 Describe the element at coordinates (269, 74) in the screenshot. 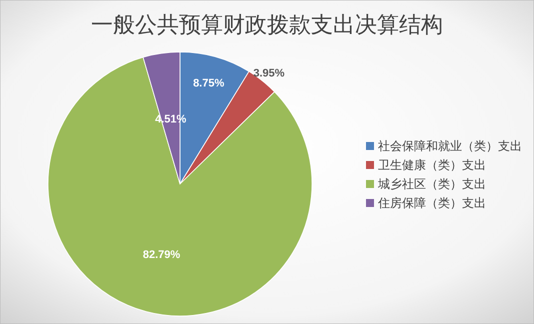

I see `data-label: 3.95%` at that location.